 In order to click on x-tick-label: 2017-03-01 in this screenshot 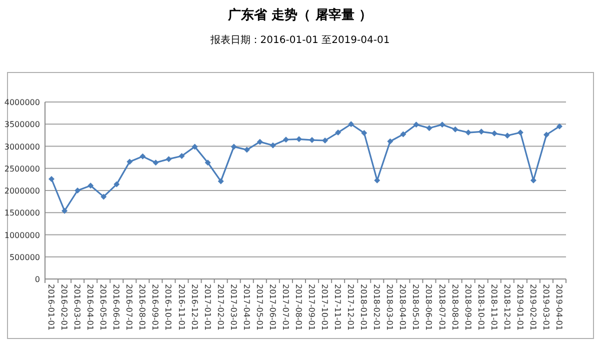, I will do `click(233, 307)`.